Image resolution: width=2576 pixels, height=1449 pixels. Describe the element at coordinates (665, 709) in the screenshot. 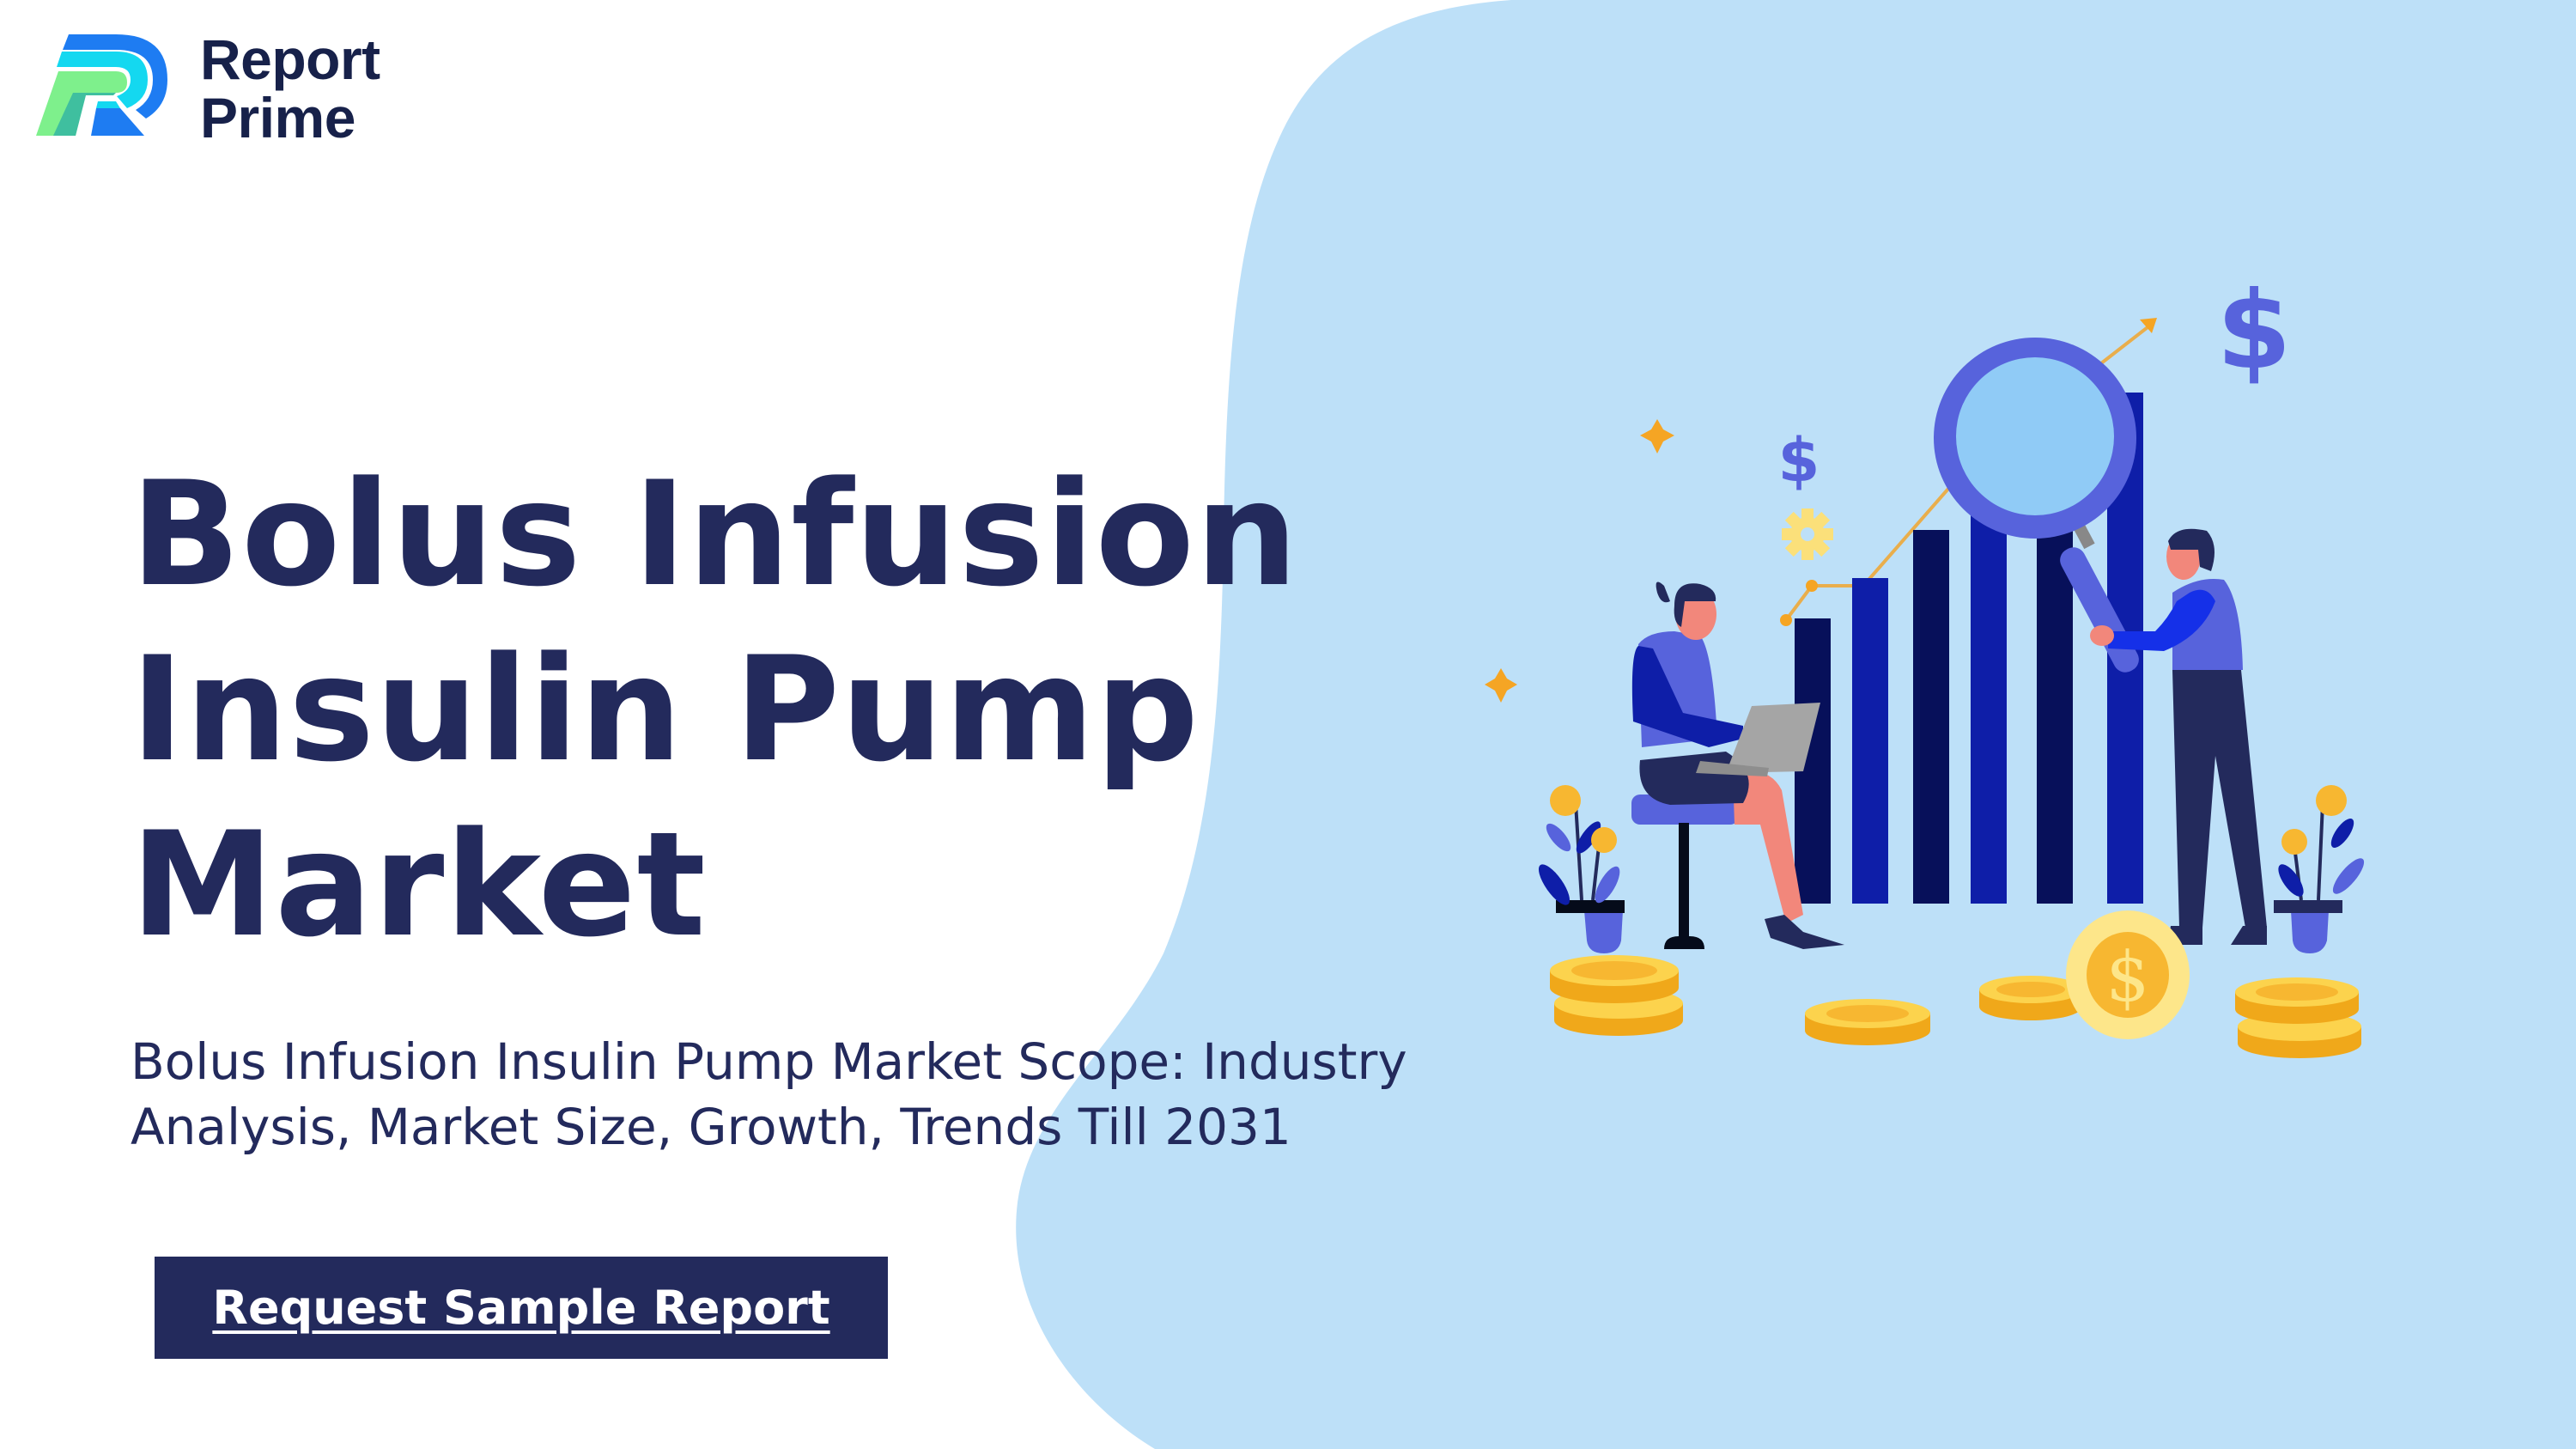

I see `page-title-line-2: Insulin Pump` at that location.